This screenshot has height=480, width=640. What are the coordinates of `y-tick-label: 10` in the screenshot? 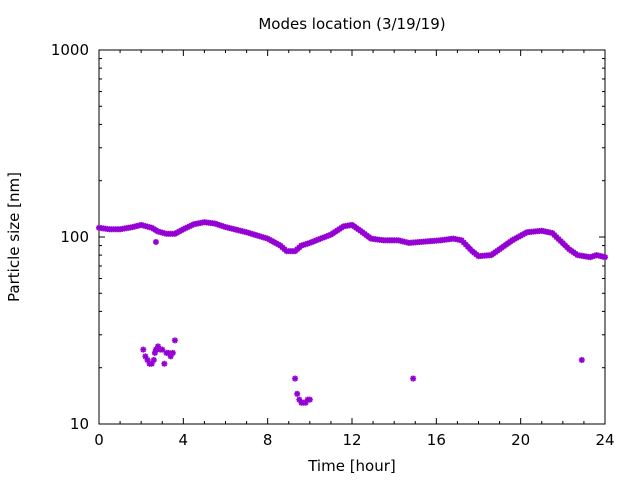 It's located at (79, 424).